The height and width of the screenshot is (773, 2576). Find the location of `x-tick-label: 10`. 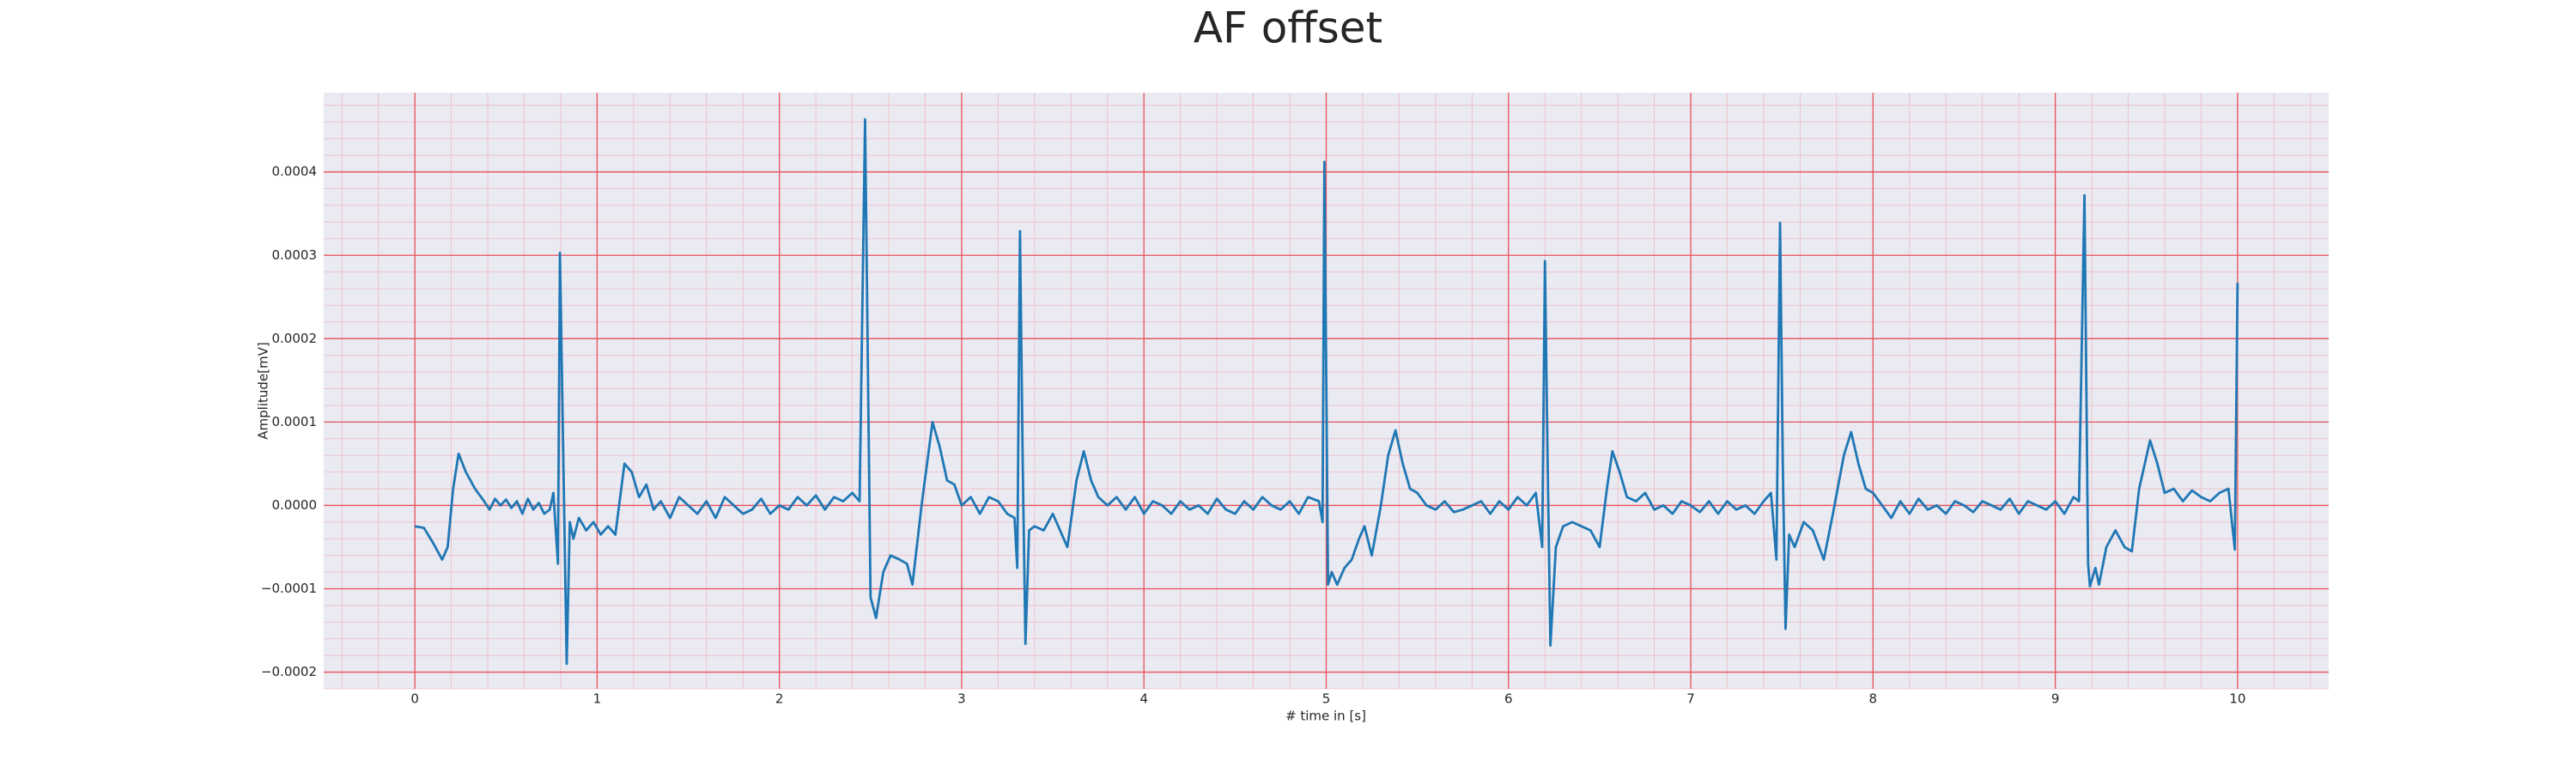

x-tick-label: 10 is located at coordinates (2237, 699).